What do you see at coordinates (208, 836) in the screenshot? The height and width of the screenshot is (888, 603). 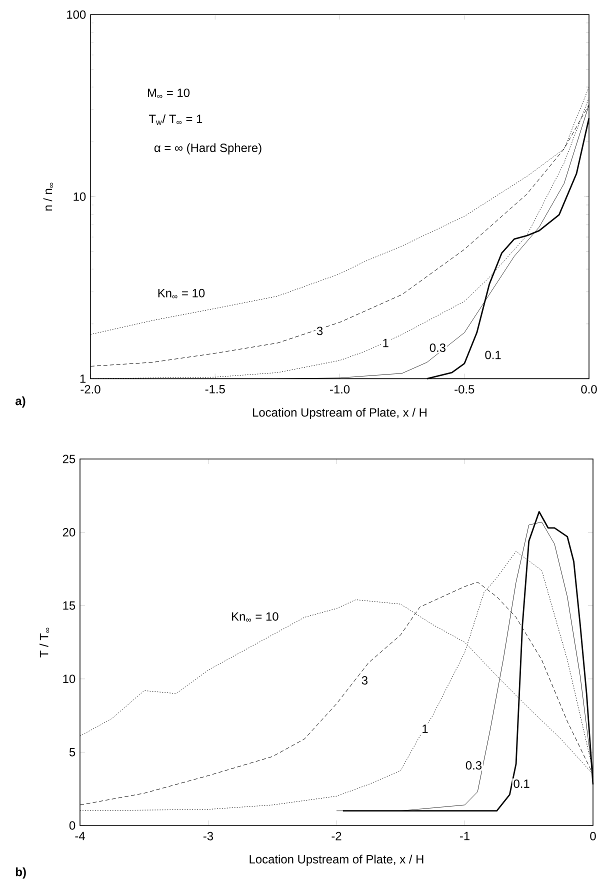 I see `x-tick-label: -3` at bounding box center [208, 836].